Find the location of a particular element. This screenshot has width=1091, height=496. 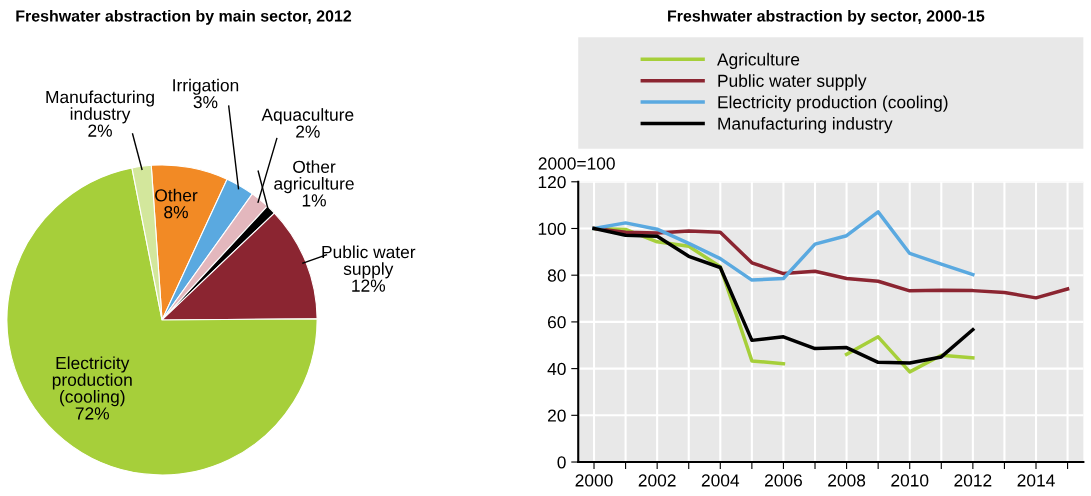

x-tick-label: 2010 is located at coordinates (910, 480).